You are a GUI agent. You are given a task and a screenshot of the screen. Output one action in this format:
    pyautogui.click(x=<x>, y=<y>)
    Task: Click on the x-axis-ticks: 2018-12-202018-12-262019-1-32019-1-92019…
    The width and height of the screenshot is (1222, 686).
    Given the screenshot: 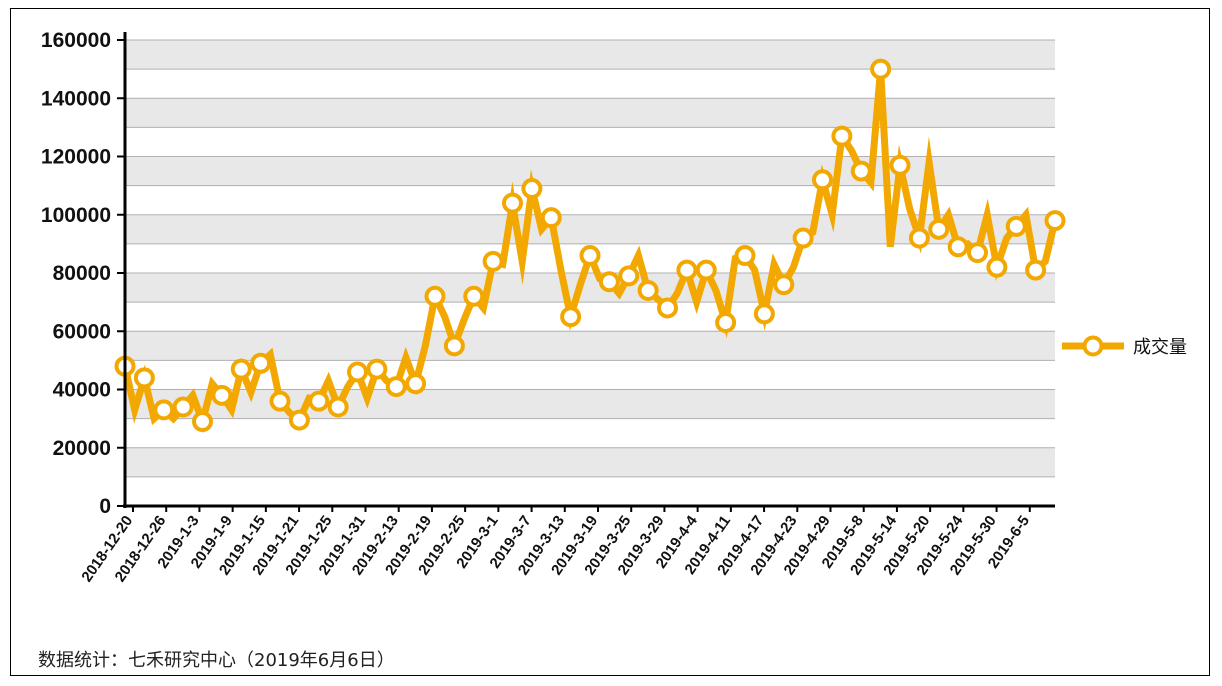 What is the action you would take?
    pyautogui.click(x=555, y=545)
    